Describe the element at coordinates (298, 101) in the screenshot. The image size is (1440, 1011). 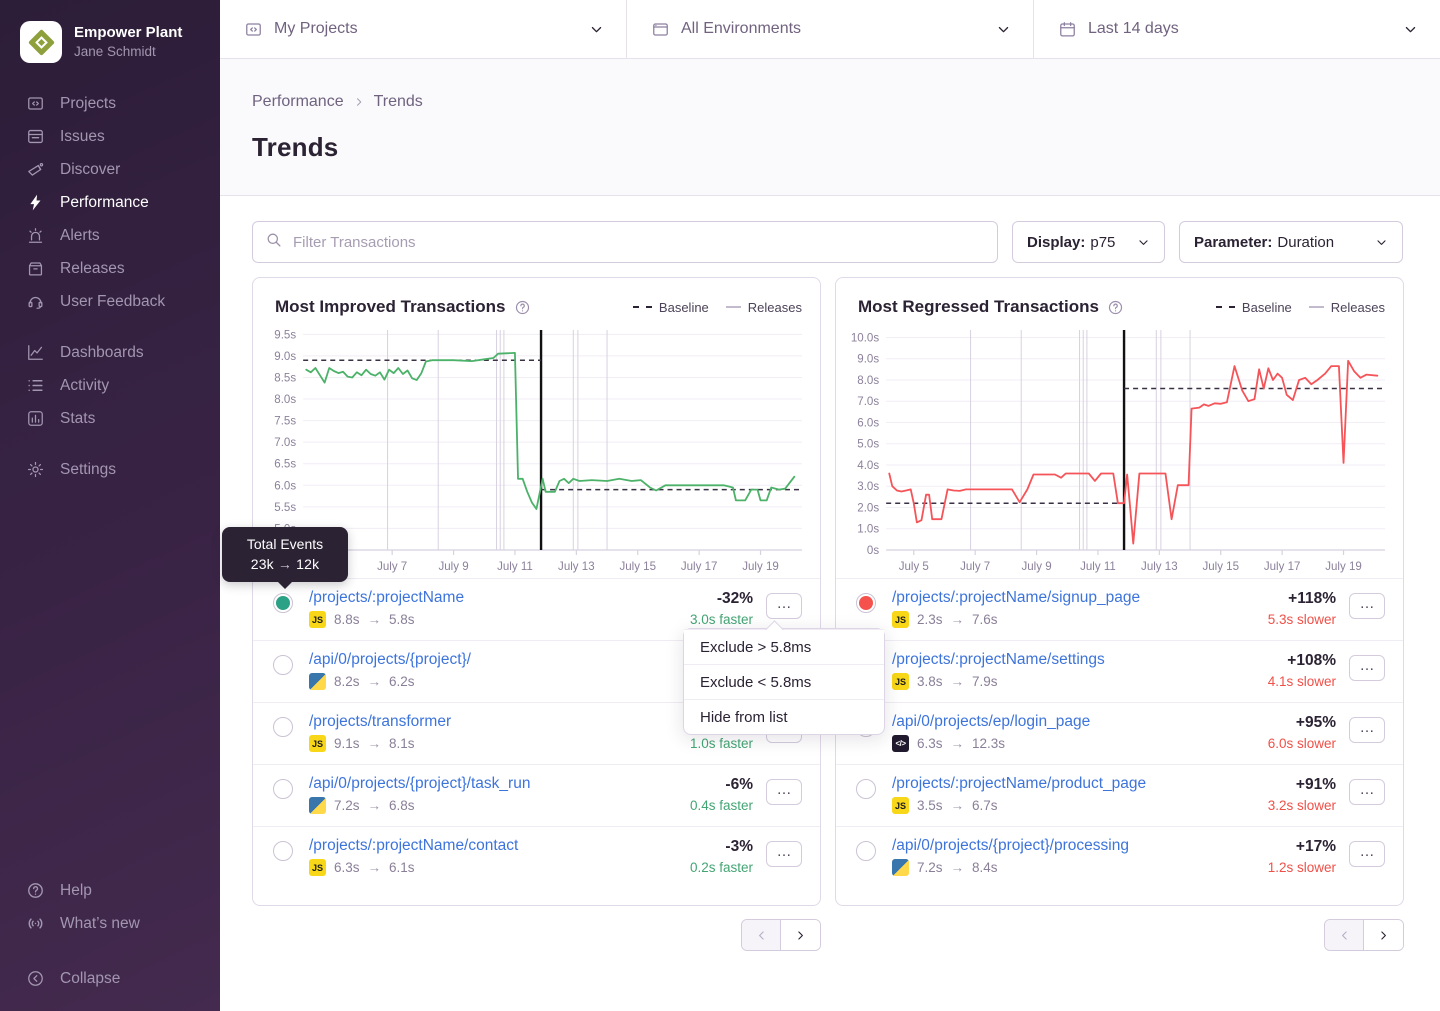
I see `breadcrumb-performance: Performance` at that location.